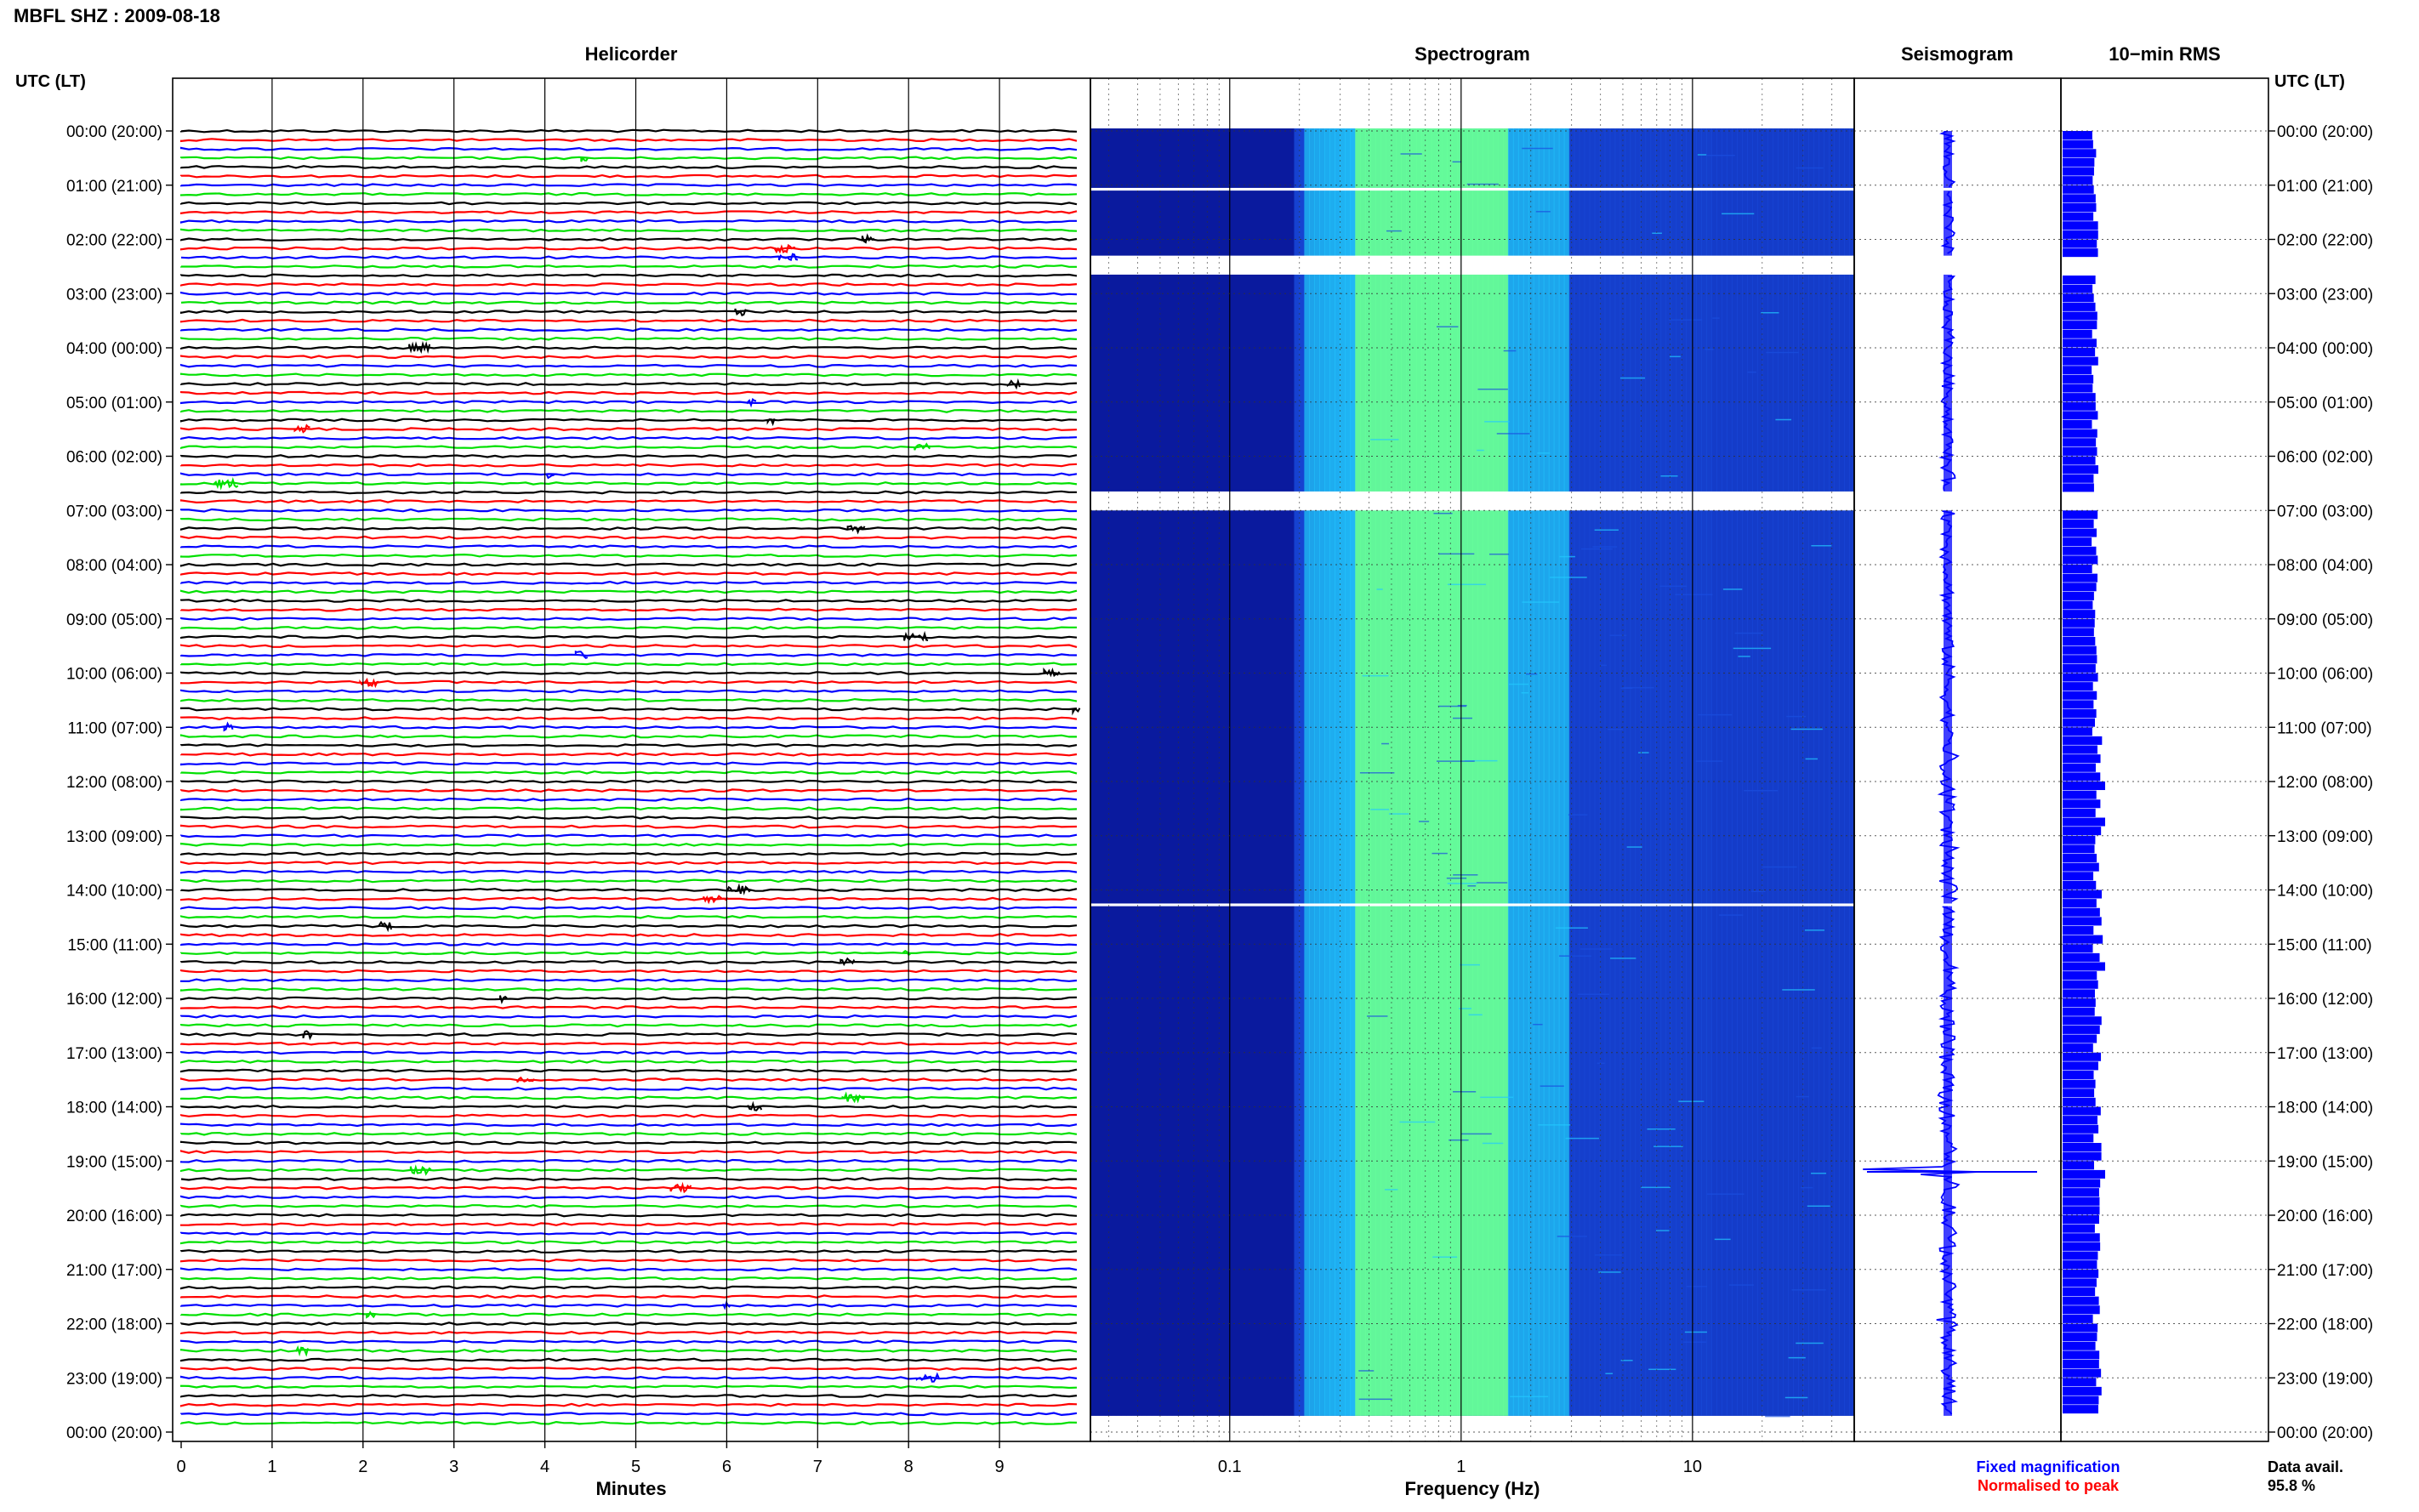 This screenshot has height=1512, width=2419. I want to click on spectrogram-title: Spectrogram, so click(1472, 54).